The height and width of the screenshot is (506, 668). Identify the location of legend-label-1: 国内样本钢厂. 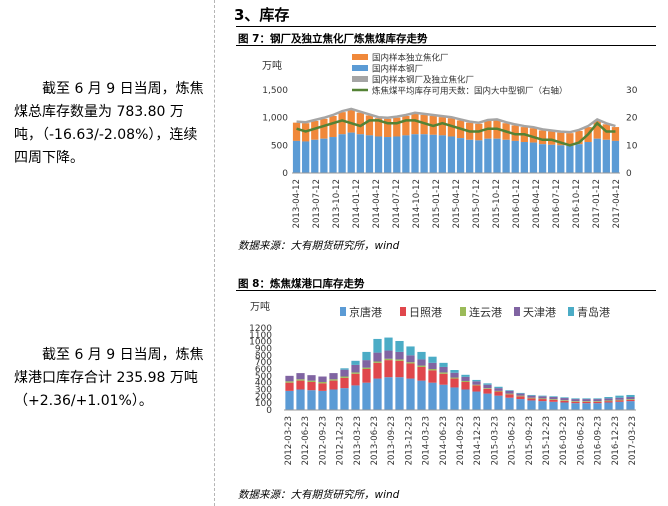
(397, 69).